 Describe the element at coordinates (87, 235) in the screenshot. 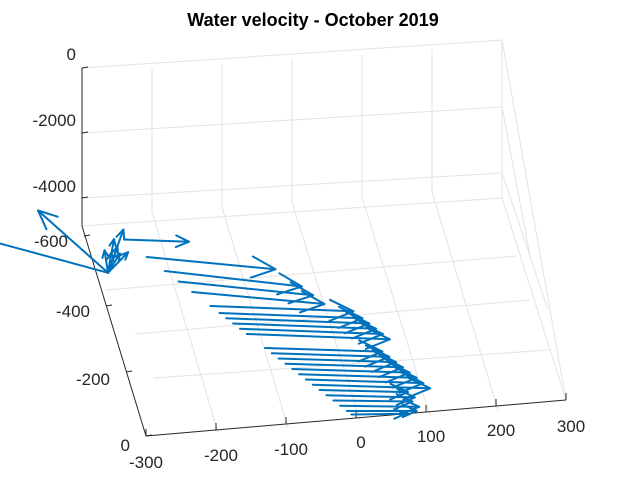

I see `y-tick-mark--600` at that location.